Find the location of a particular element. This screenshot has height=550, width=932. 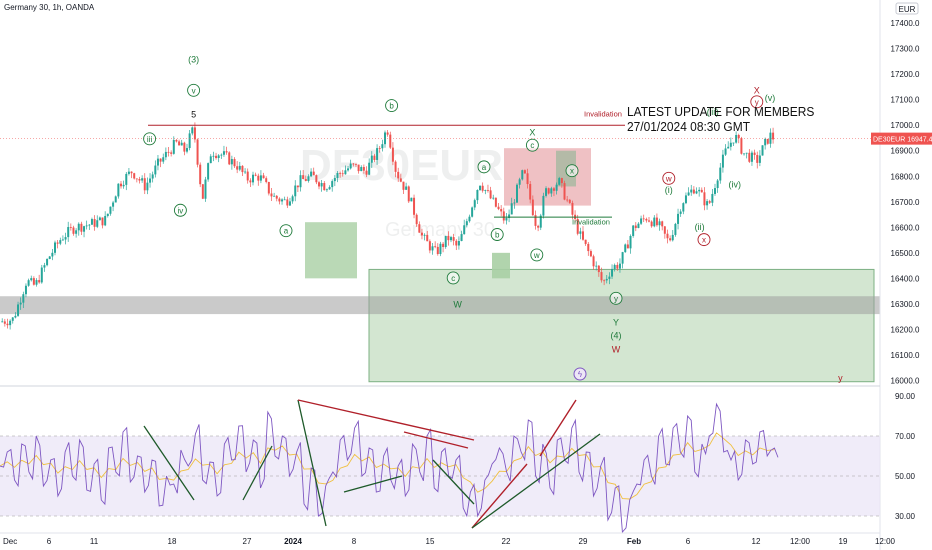

target-zone is located at coordinates (621, 325).